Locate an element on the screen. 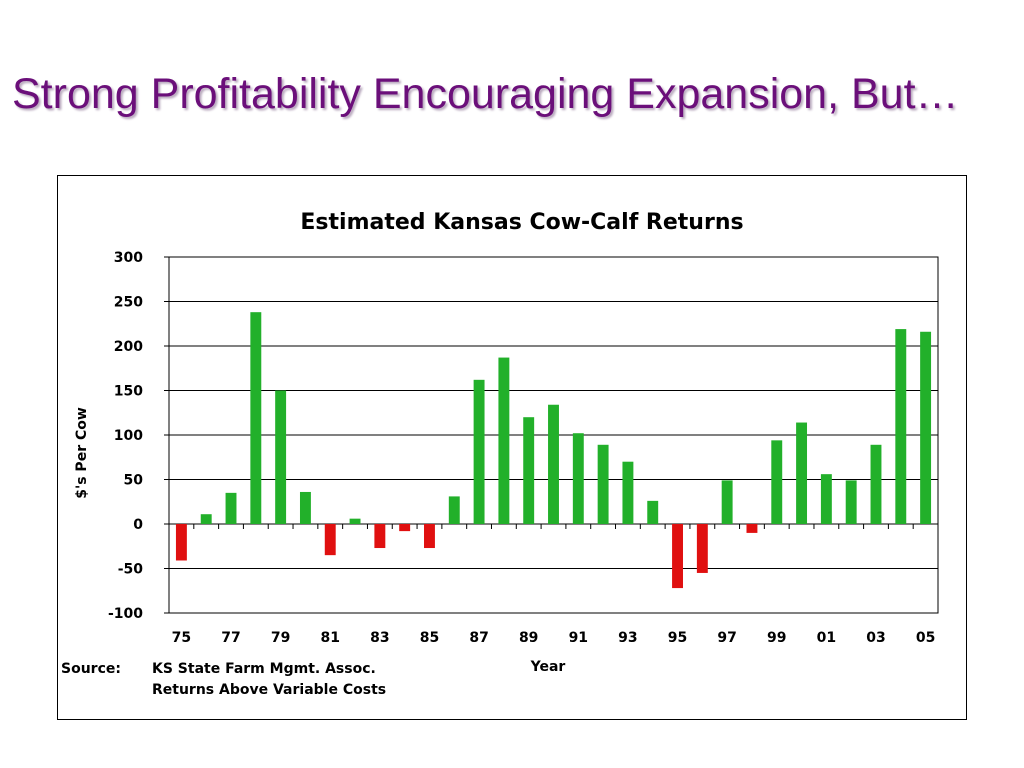 The height and width of the screenshot is (768, 1024). x-tick-label: 75 is located at coordinates (181, 638).